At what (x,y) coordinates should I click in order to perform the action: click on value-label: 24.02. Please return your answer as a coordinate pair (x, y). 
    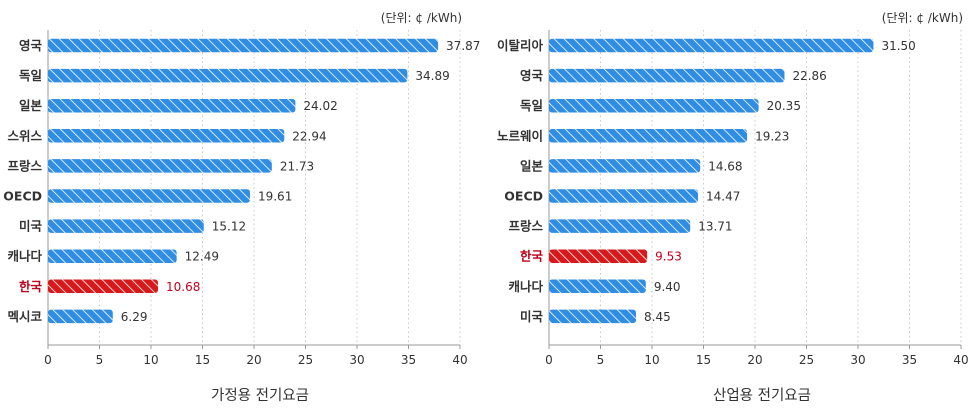
    Looking at the image, I should click on (320, 106).